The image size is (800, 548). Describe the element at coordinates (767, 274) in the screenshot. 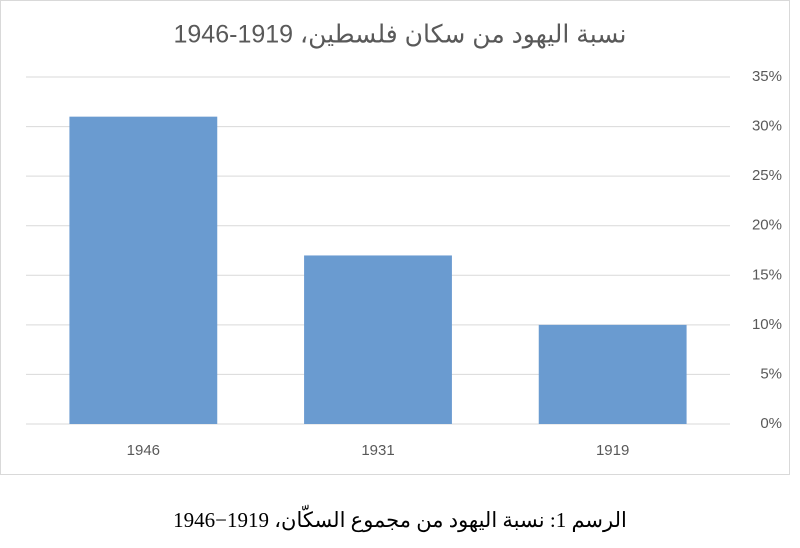

I see `y-tick-label: 15%` at that location.